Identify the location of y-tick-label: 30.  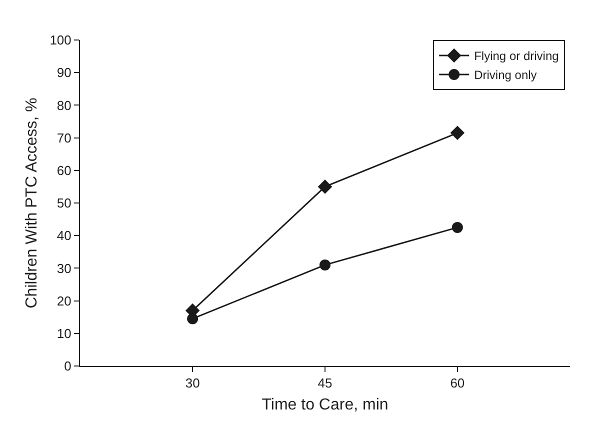
(64, 268).